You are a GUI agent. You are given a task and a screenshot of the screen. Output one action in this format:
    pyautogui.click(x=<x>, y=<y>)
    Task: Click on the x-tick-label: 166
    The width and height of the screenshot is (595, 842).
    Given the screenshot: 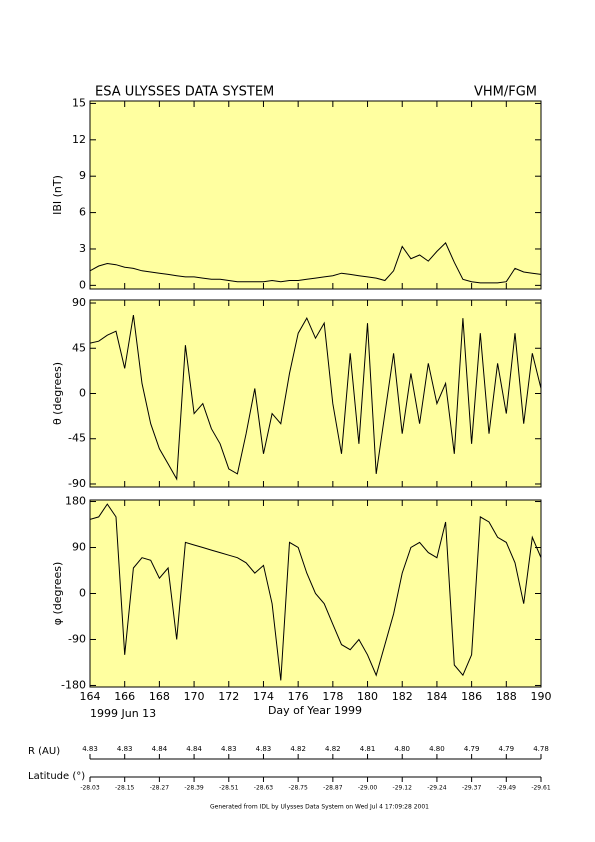 What is the action you would take?
    pyautogui.click(x=124, y=696)
    